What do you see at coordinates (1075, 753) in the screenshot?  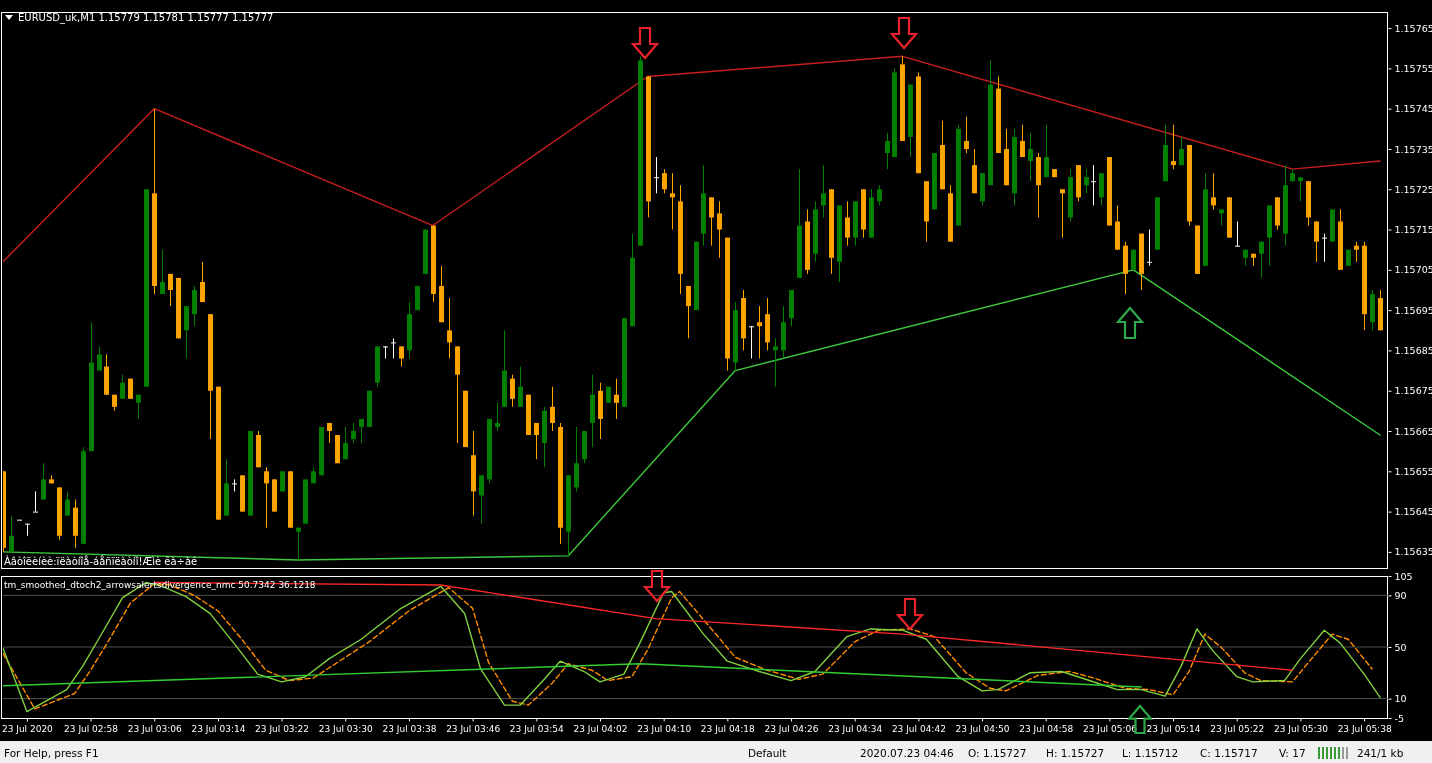 I see `text: H: 1.15727` at bounding box center [1075, 753].